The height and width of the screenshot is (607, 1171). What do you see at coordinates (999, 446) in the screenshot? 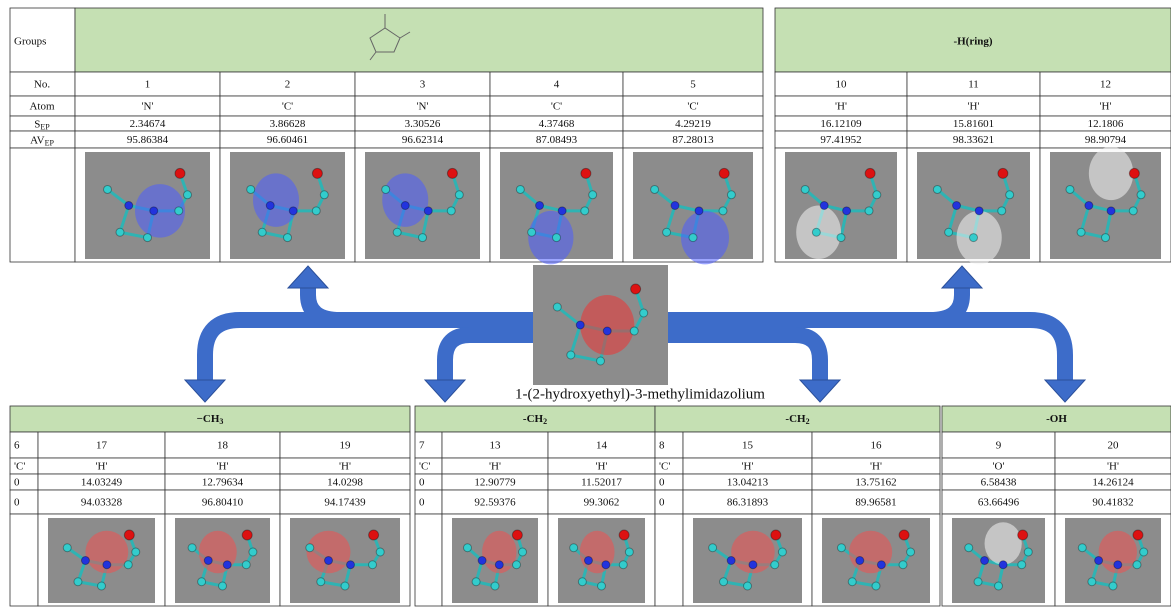
I see `table-value: 9` at bounding box center [999, 446].